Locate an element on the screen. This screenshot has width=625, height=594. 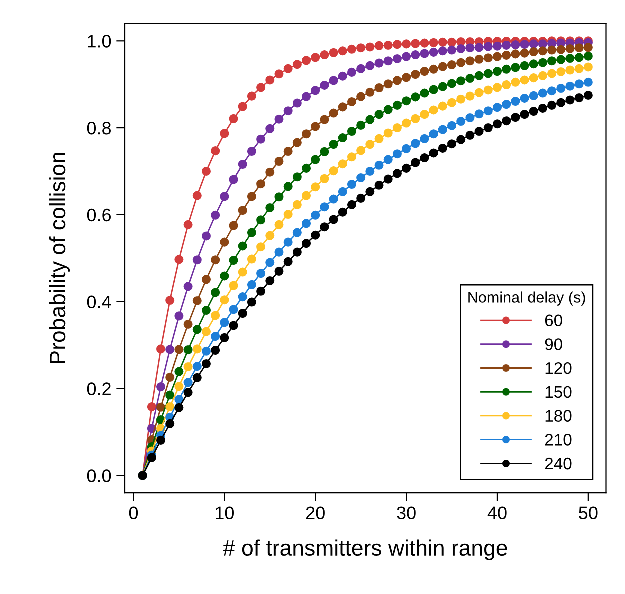
legend-label: 180 is located at coordinates (559, 416).